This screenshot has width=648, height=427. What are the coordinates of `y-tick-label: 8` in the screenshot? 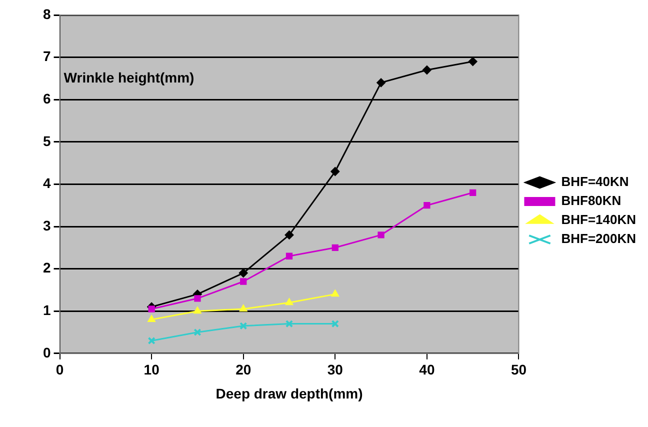 It's located at (46, 14).